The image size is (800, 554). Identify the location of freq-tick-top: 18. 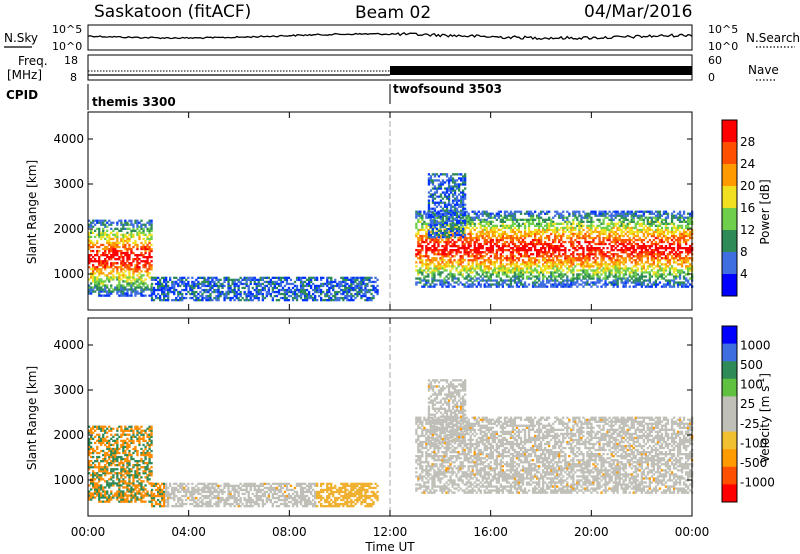
(71, 60).